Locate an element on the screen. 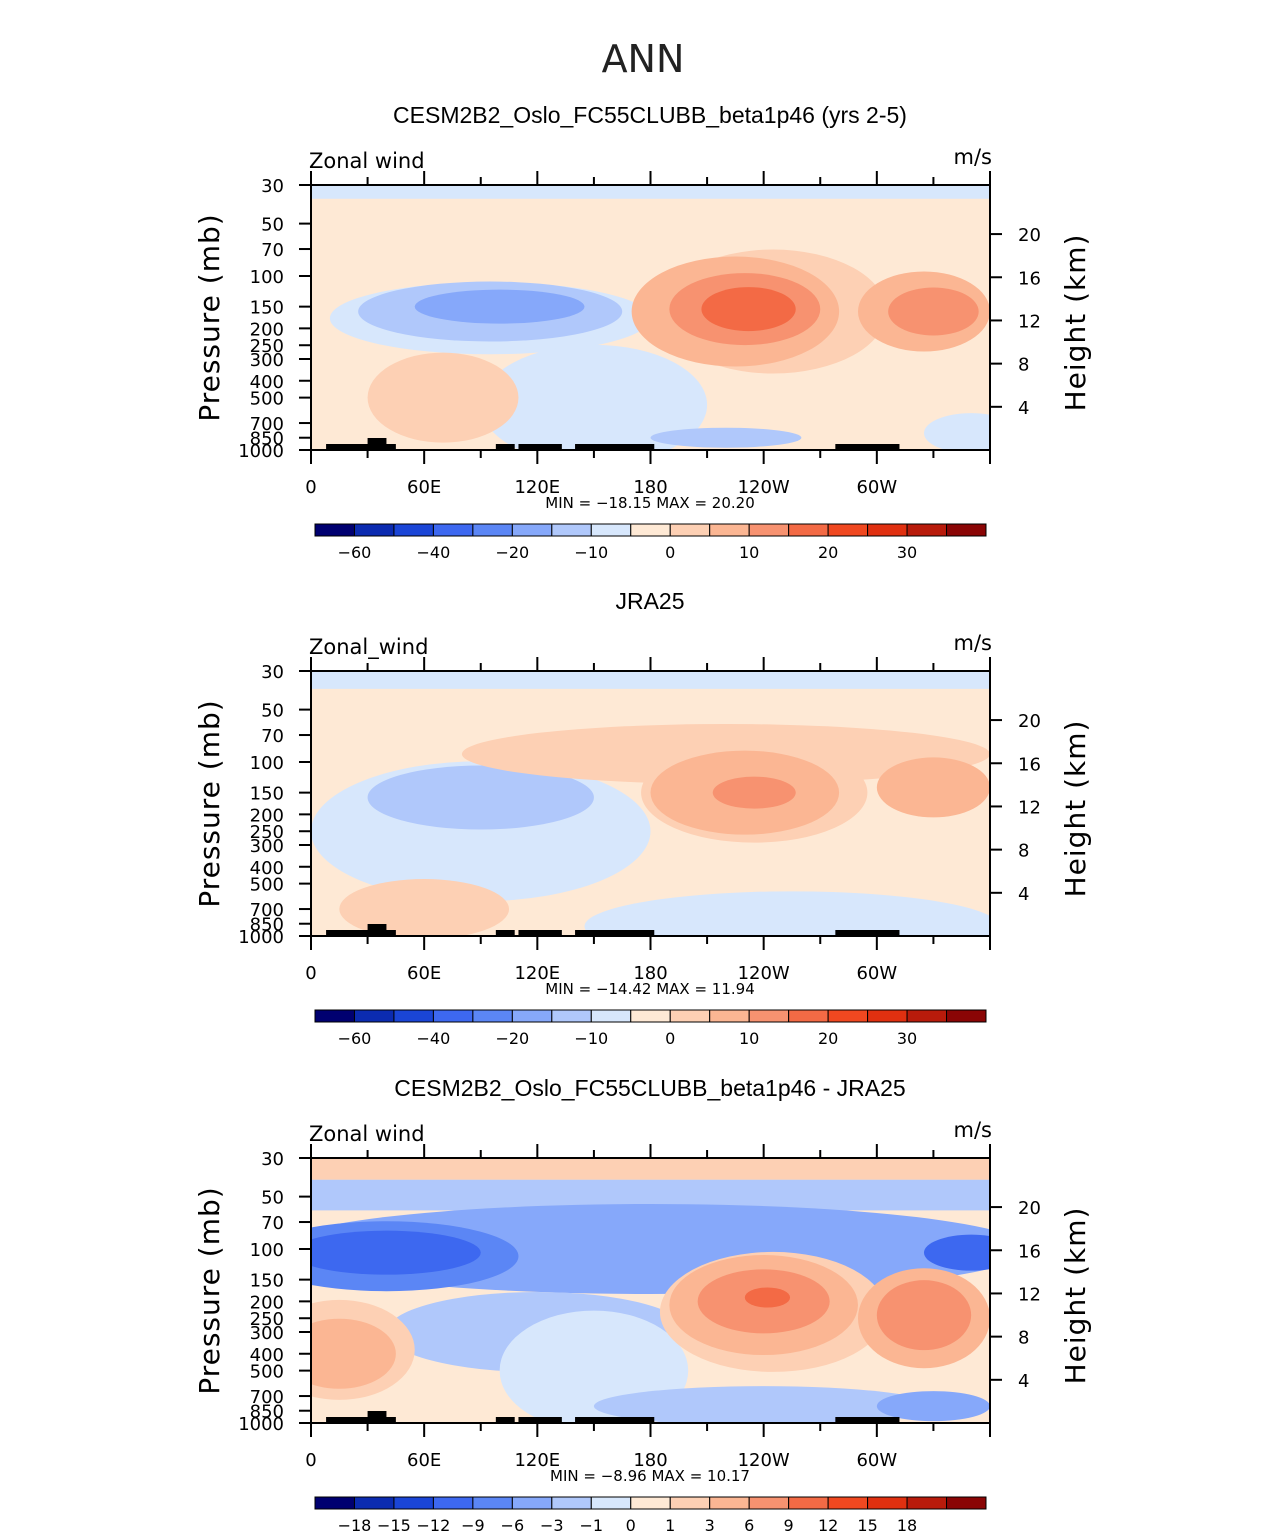 The width and height of the screenshot is (1285, 1531). colorbar: −18 −15 −12 −9 −6 −3 −1 0 1 3 6 9 12 15 18 is located at coordinates (650, 1513).